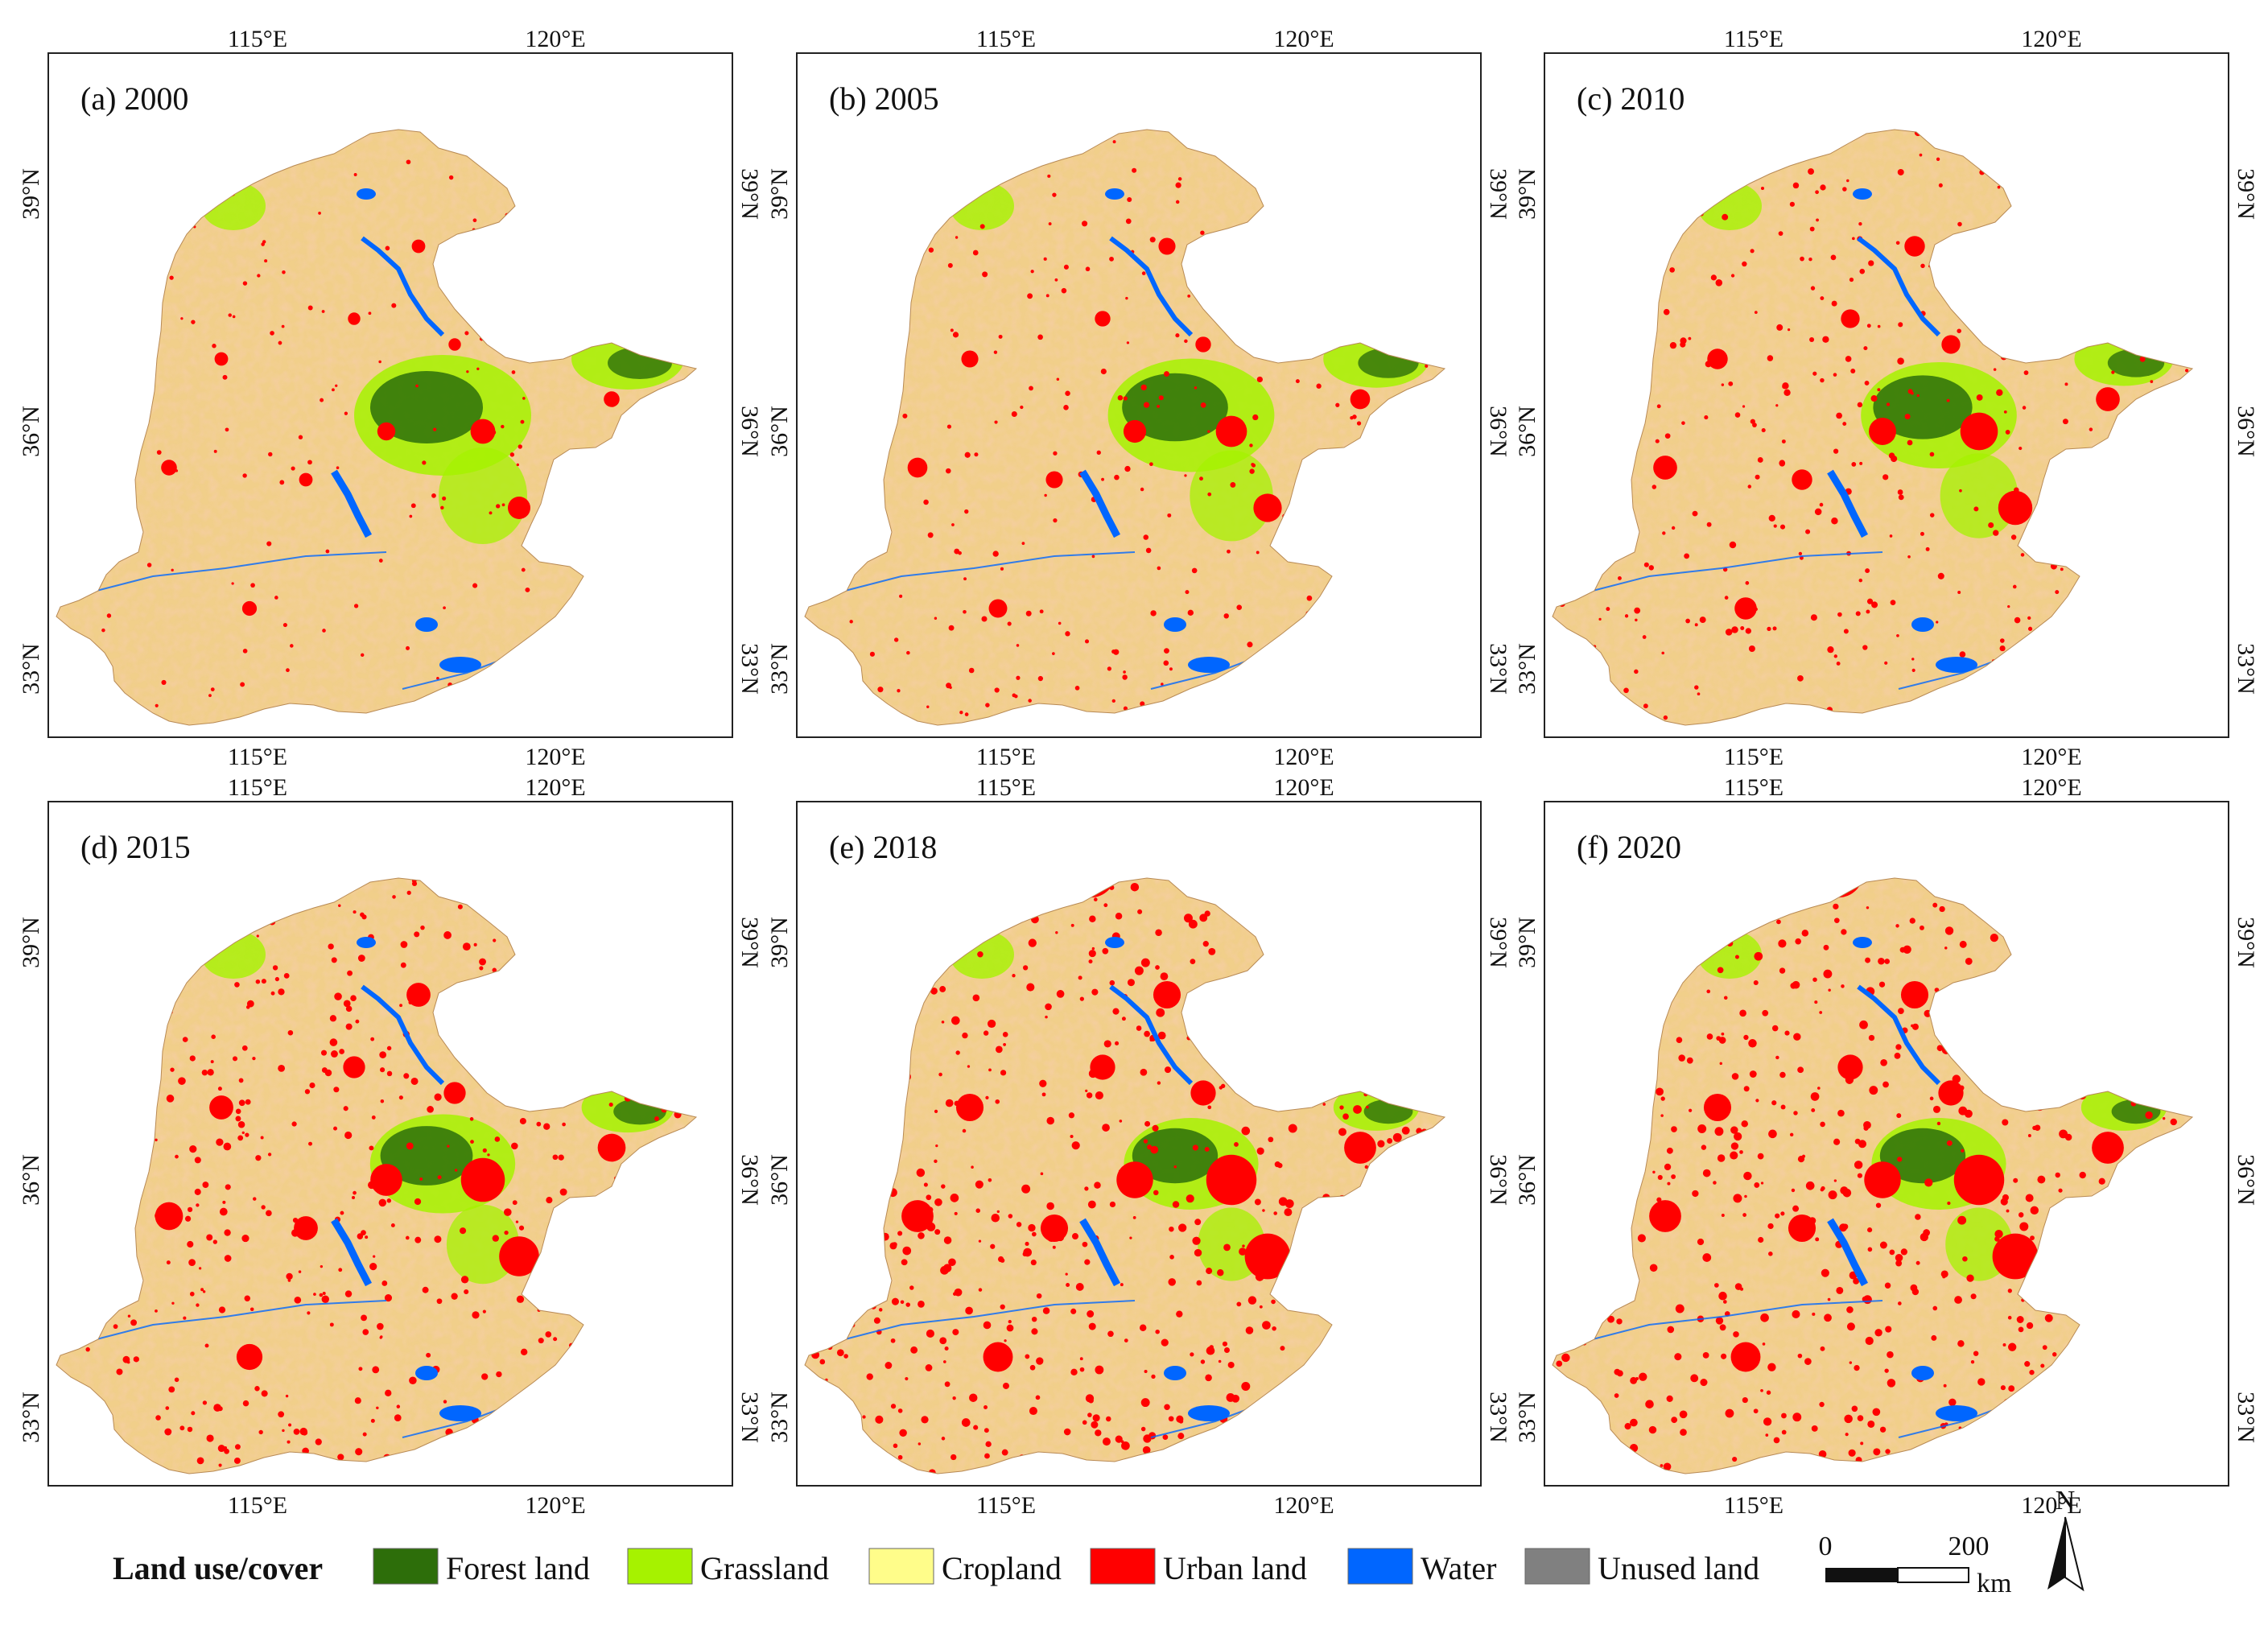 The height and width of the screenshot is (1629, 2268). I want to click on latitude-tick-right: 36°N, so click(1498, 1180).